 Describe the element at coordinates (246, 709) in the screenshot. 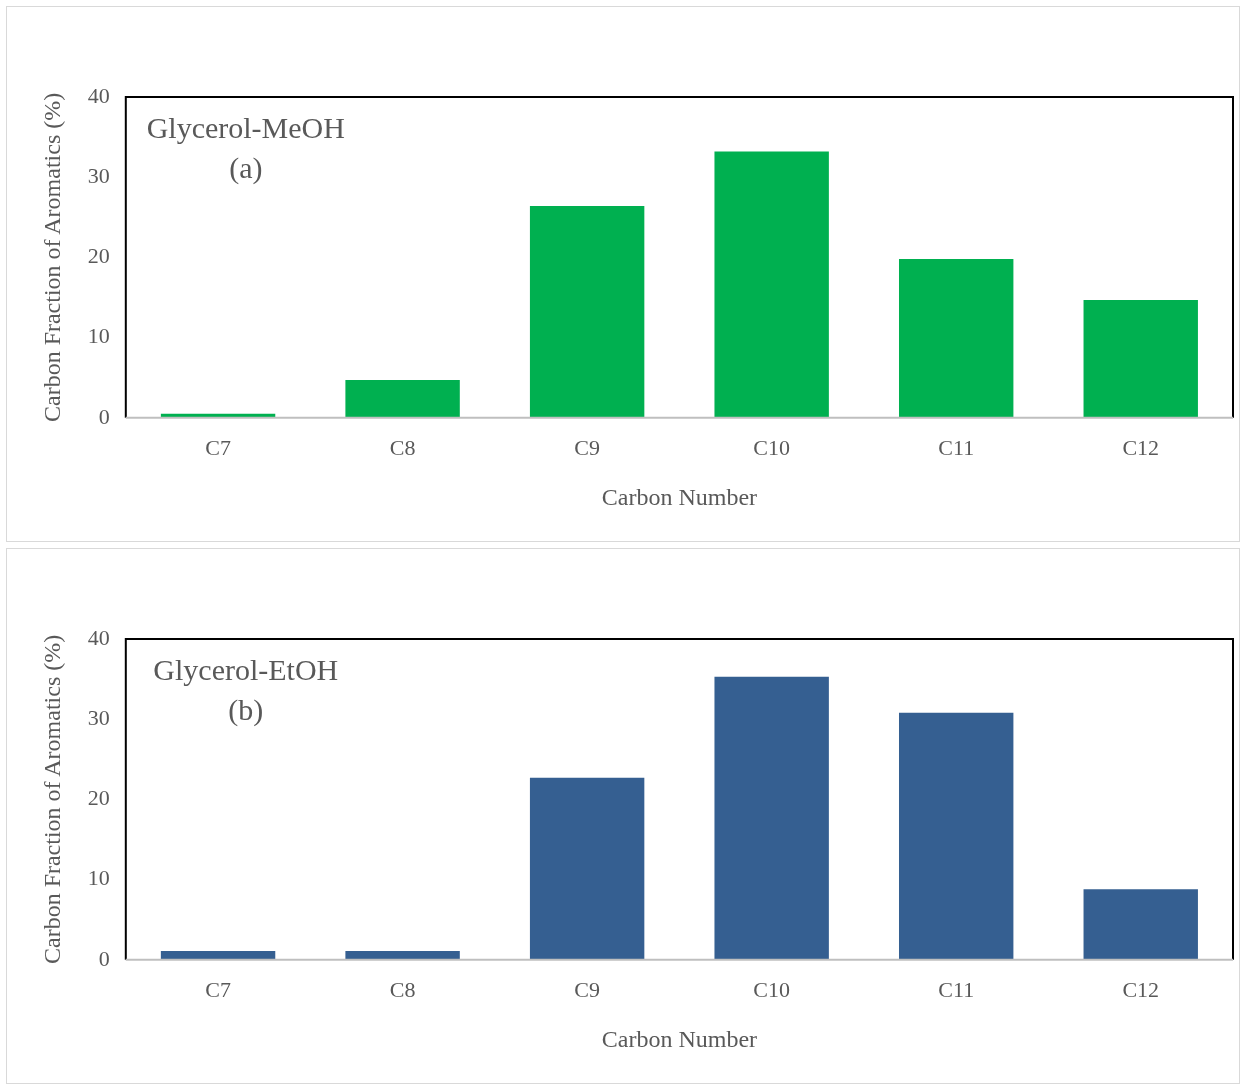

I see `annotation: (b)` at that location.